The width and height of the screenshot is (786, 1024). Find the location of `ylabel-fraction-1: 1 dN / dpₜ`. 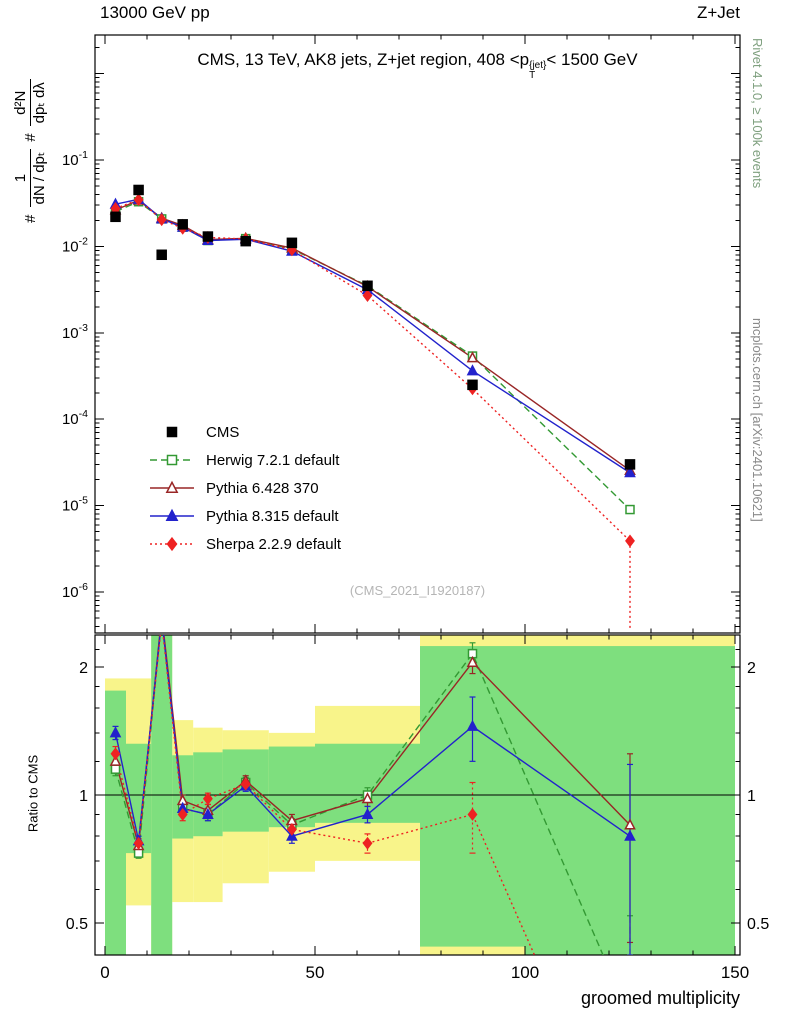

ylabel-fraction-1: 1 dN / dpₜ is located at coordinates (30, 178).